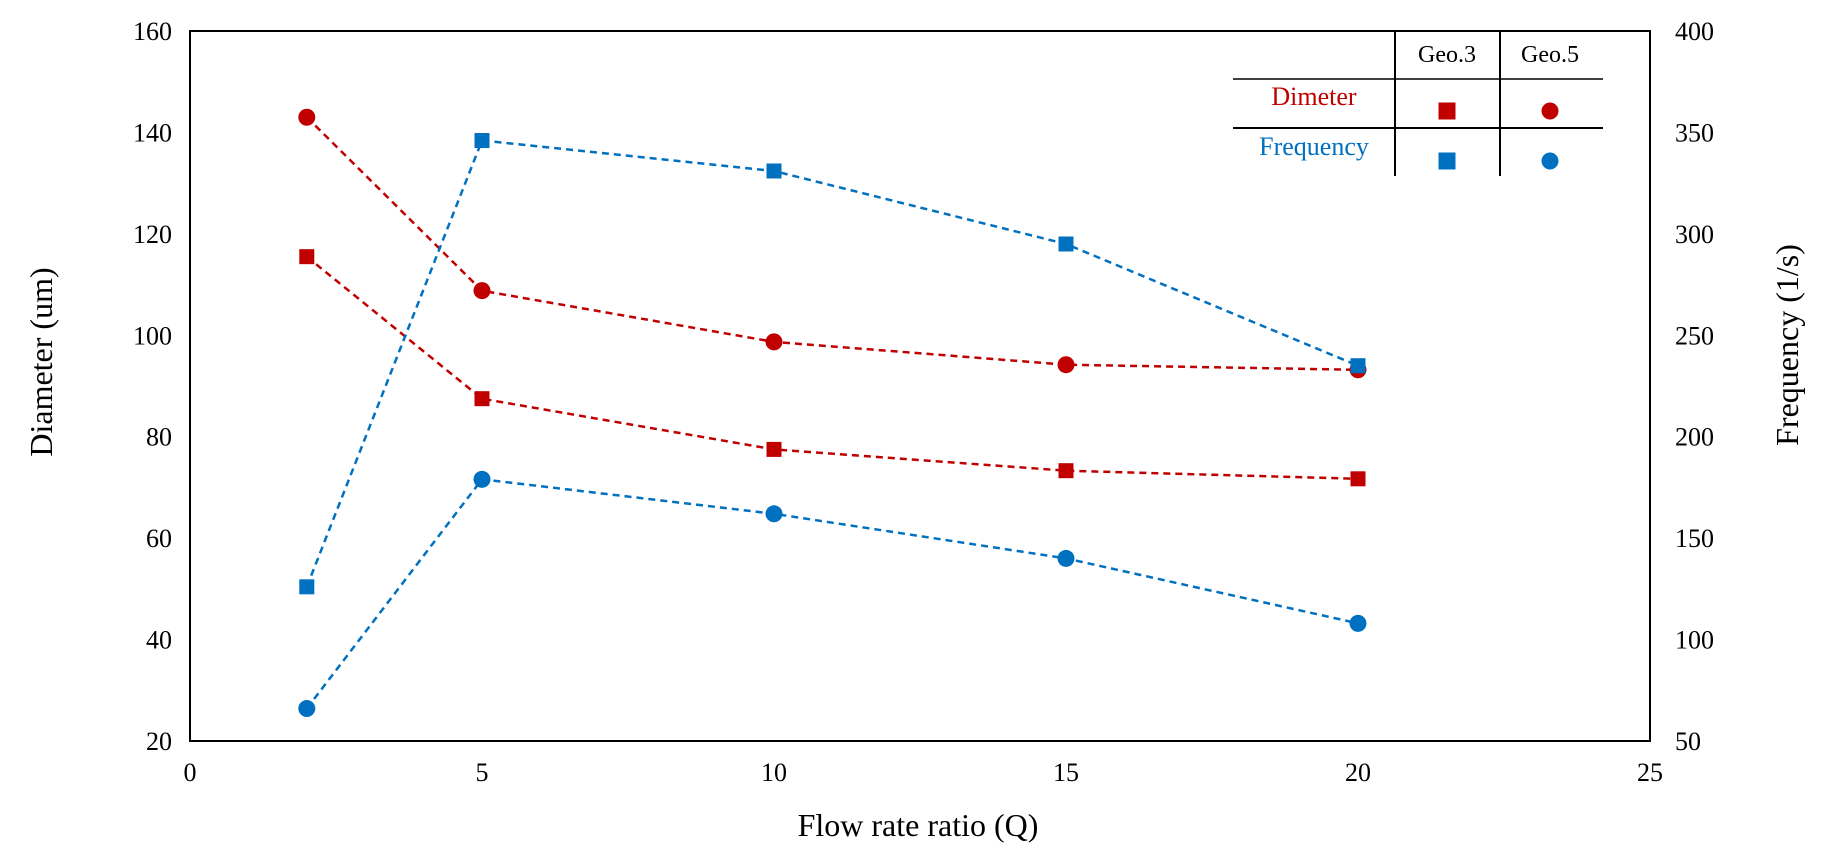 The height and width of the screenshot is (862, 1840). What do you see at coordinates (1694, 31) in the screenshot?
I see `right-y-tick-label: 400` at bounding box center [1694, 31].